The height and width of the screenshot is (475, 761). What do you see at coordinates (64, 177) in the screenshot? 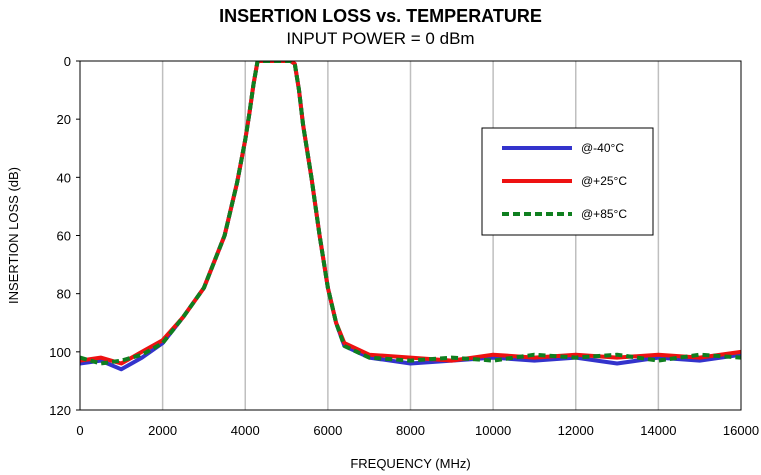
I see `y-tick-label: 40` at bounding box center [64, 177].